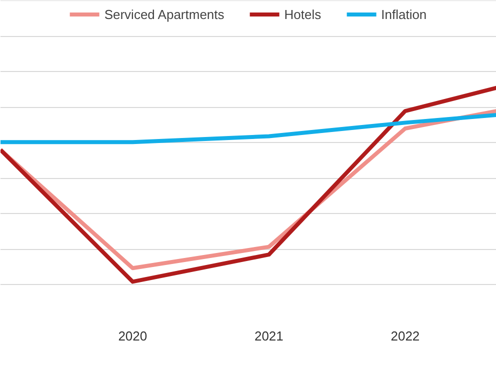 The width and height of the screenshot is (496, 380). Describe the element at coordinates (303, 14) in the screenshot. I see `legend-label: Hotels` at that location.